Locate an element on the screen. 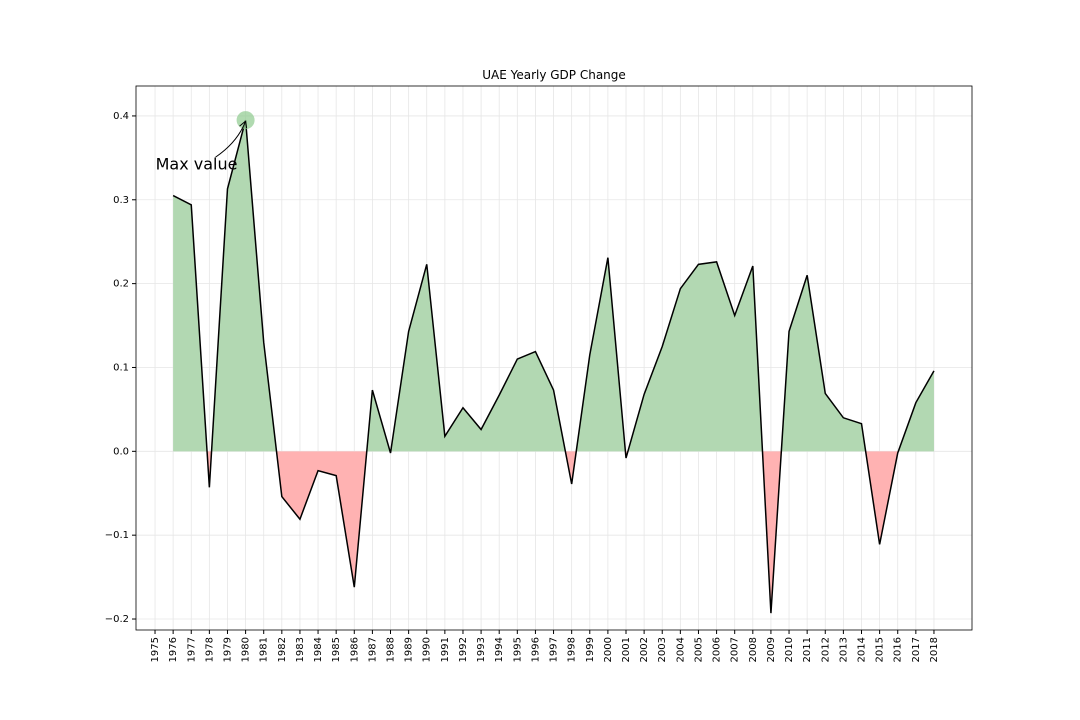 This screenshot has height=720, width=1080. x-tick-label: 1989 is located at coordinates (409, 649).